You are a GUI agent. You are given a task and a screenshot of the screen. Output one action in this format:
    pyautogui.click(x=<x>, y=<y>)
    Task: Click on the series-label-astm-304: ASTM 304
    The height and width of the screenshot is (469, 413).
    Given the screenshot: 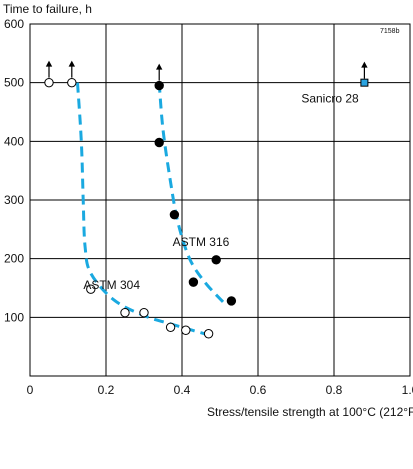 What is the action you would take?
    pyautogui.click(x=111, y=285)
    